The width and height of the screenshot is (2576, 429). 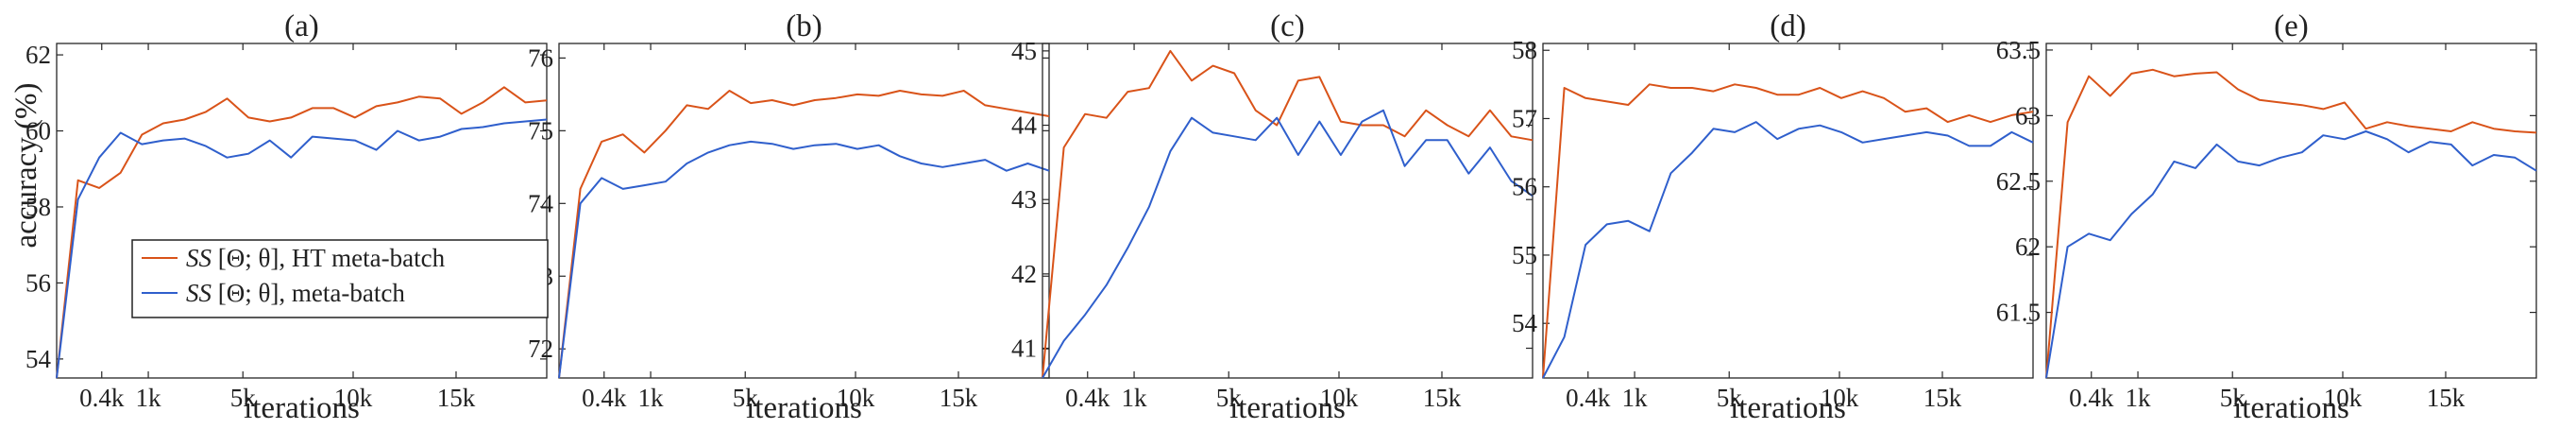 What do you see at coordinates (1024, 349) in the screenshot?
I see `y-tick-label: 41` at bounding box center [1024, 349].